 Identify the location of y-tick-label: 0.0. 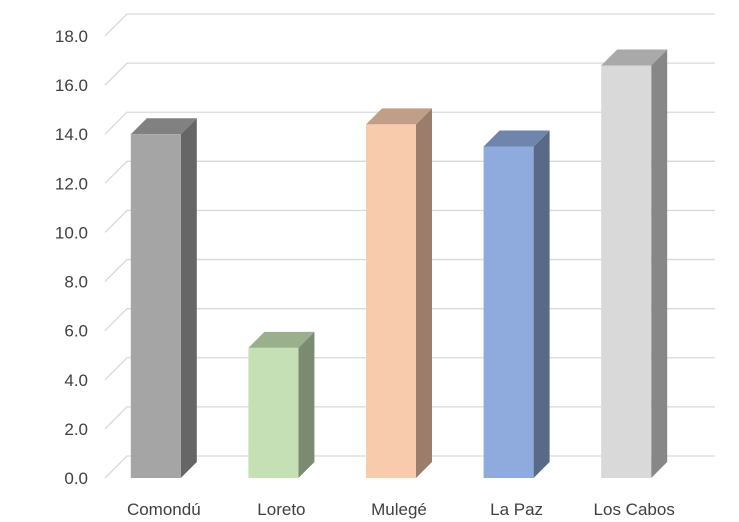
(76, 478).